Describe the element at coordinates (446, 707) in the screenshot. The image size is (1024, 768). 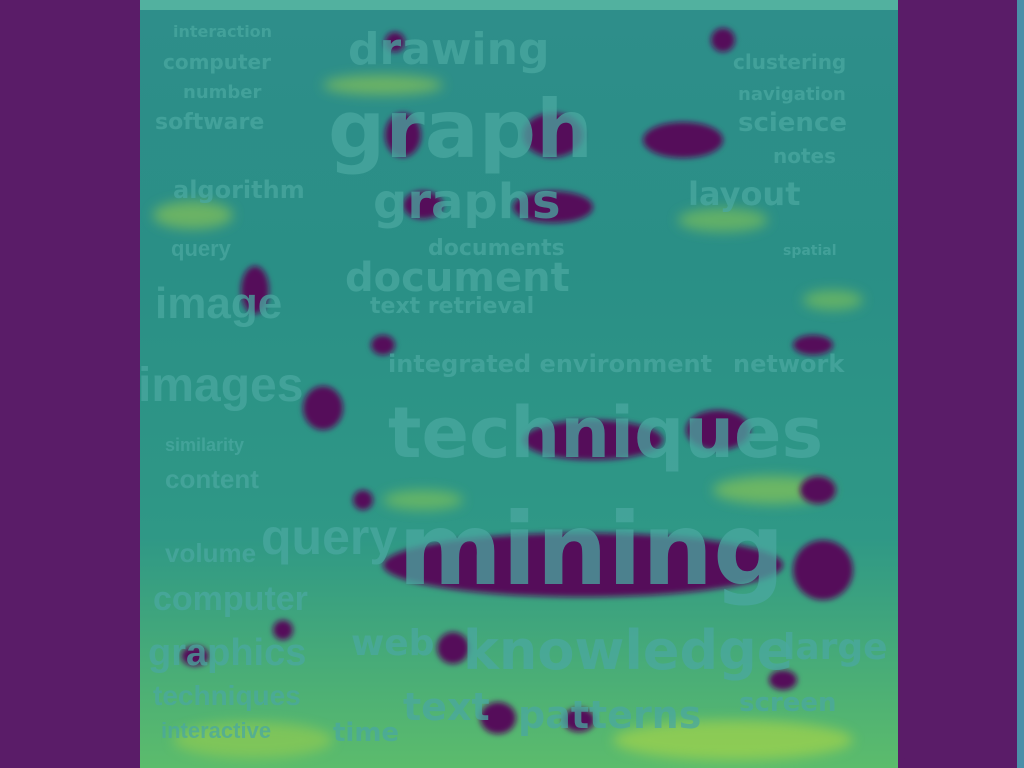
I see `word-text: text` at that location.